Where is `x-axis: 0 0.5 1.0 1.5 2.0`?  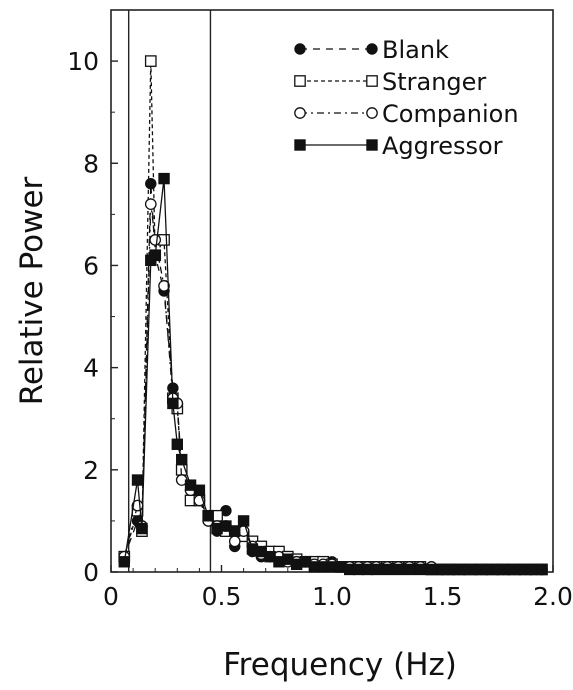 x-axis: 0 0.5 1.0 1.5 2.0 is located at coordinates (338, 588).